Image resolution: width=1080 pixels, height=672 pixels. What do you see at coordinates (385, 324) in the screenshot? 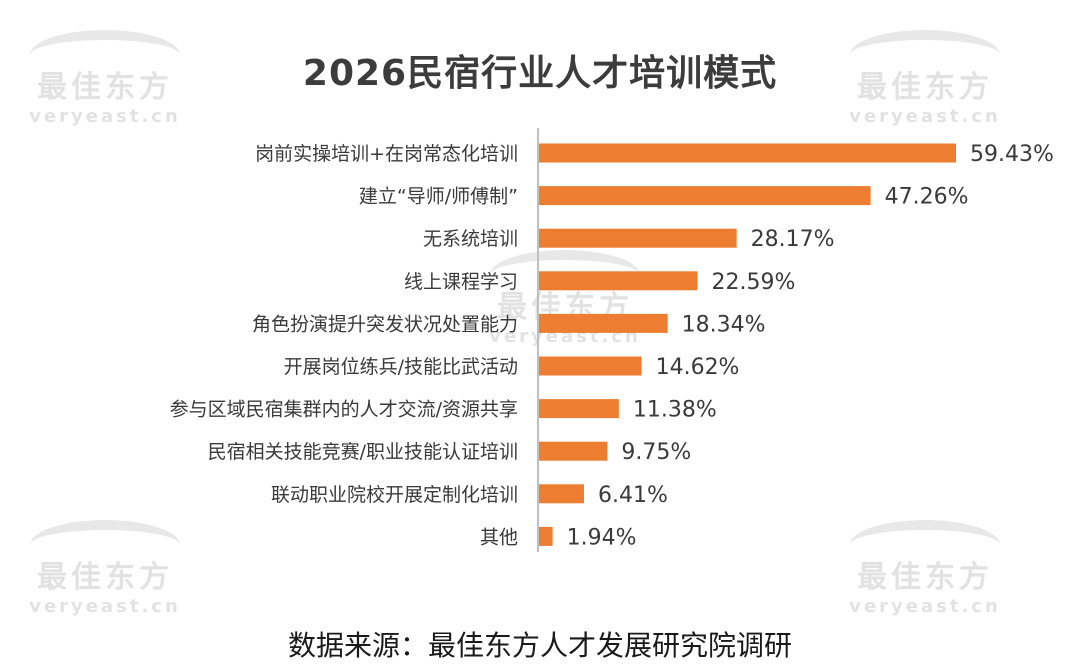
I see `category-label: 角色扮演提升突发状况处置能力` at bounding box center [385, 324].